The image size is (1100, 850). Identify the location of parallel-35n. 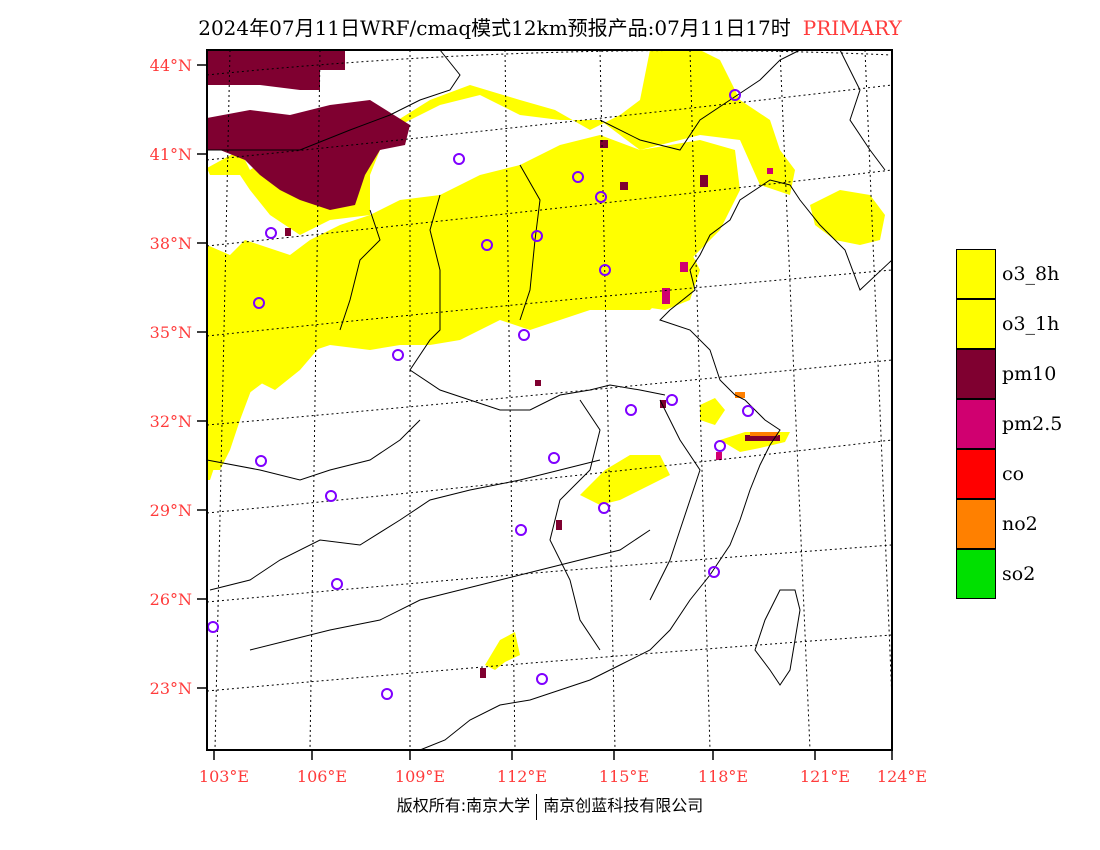
(549, 303).